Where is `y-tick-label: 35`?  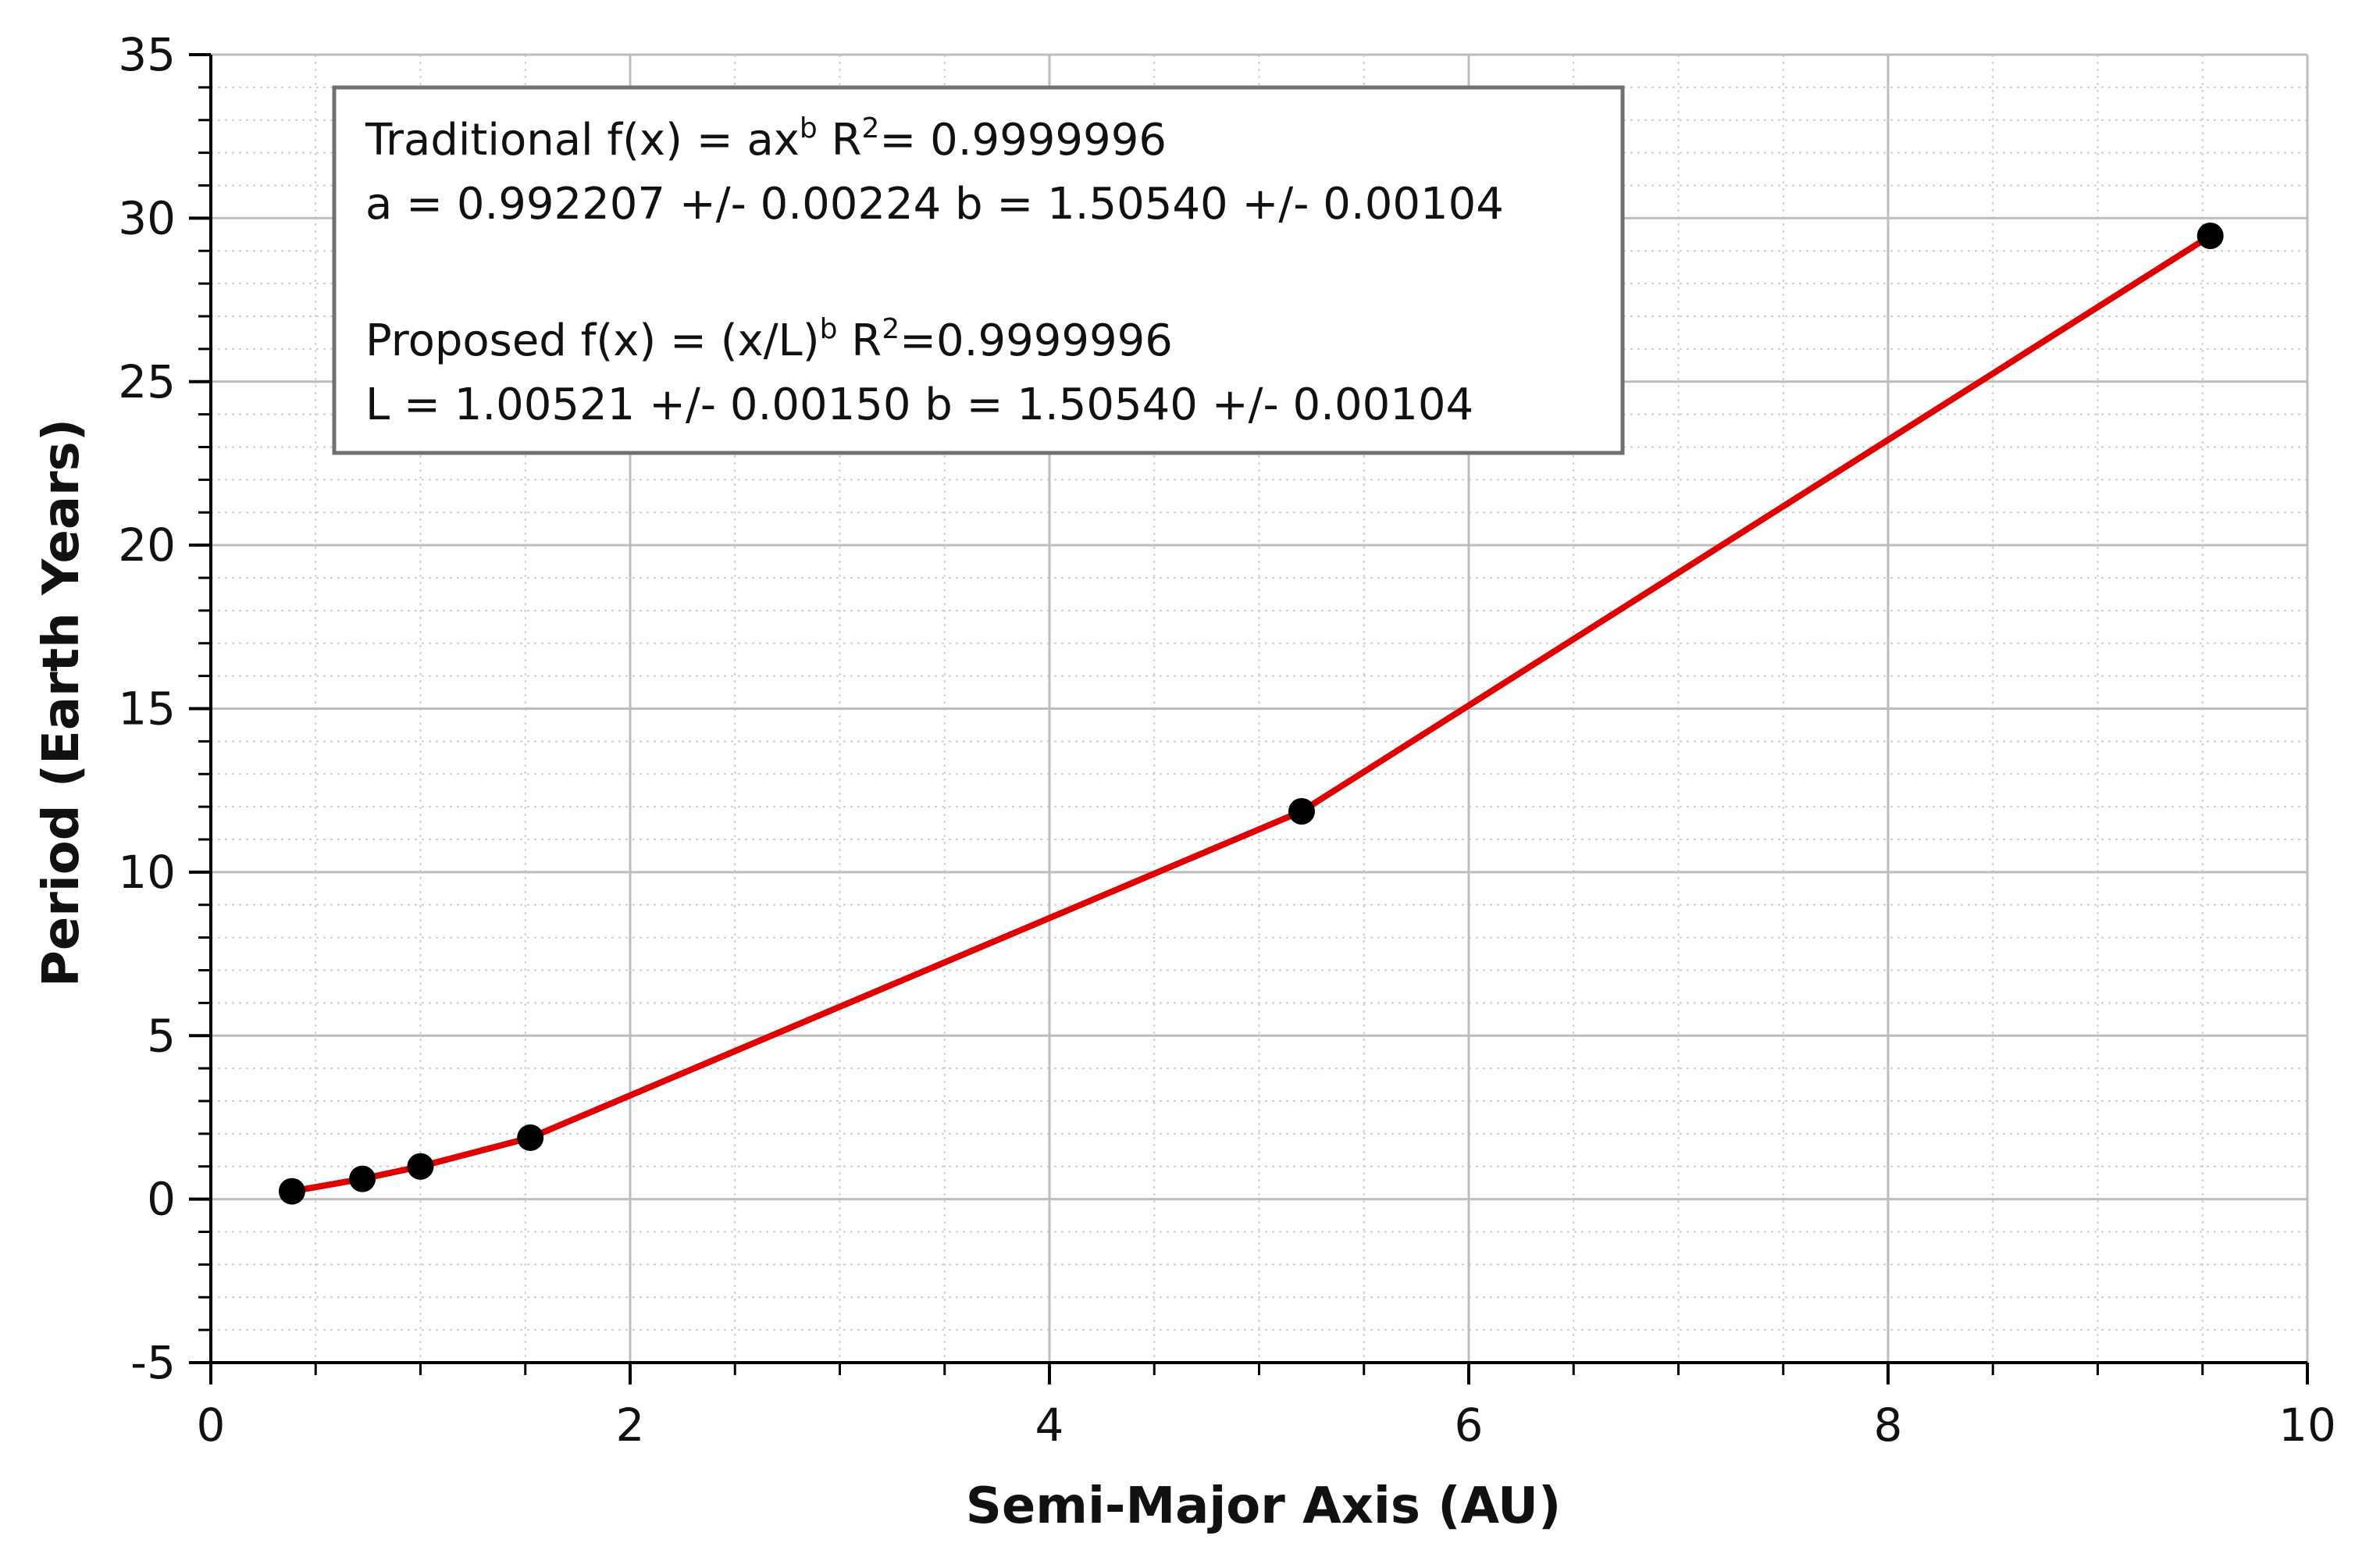 y-tick-label: 35 is located at coordinates (147, 54).